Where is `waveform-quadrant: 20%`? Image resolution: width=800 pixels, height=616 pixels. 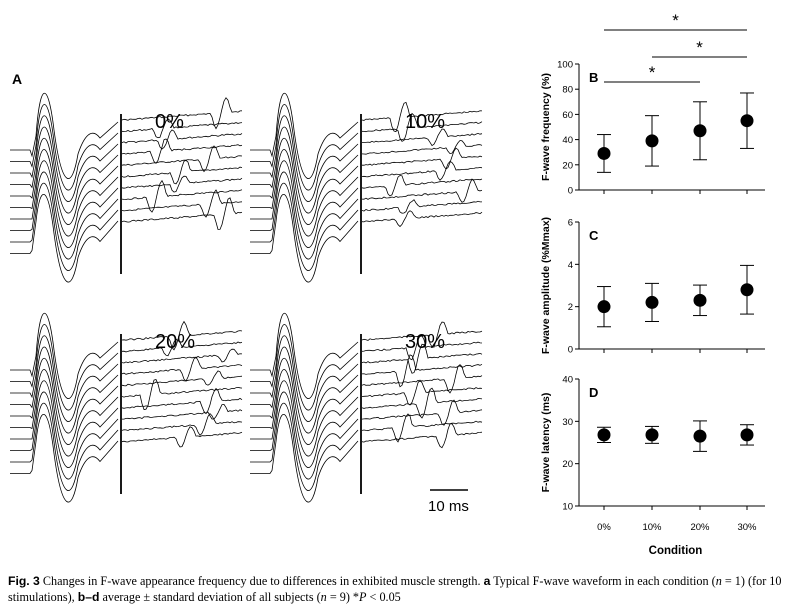
waveform-quadrant: 20% is located at coordinates (126, 407).